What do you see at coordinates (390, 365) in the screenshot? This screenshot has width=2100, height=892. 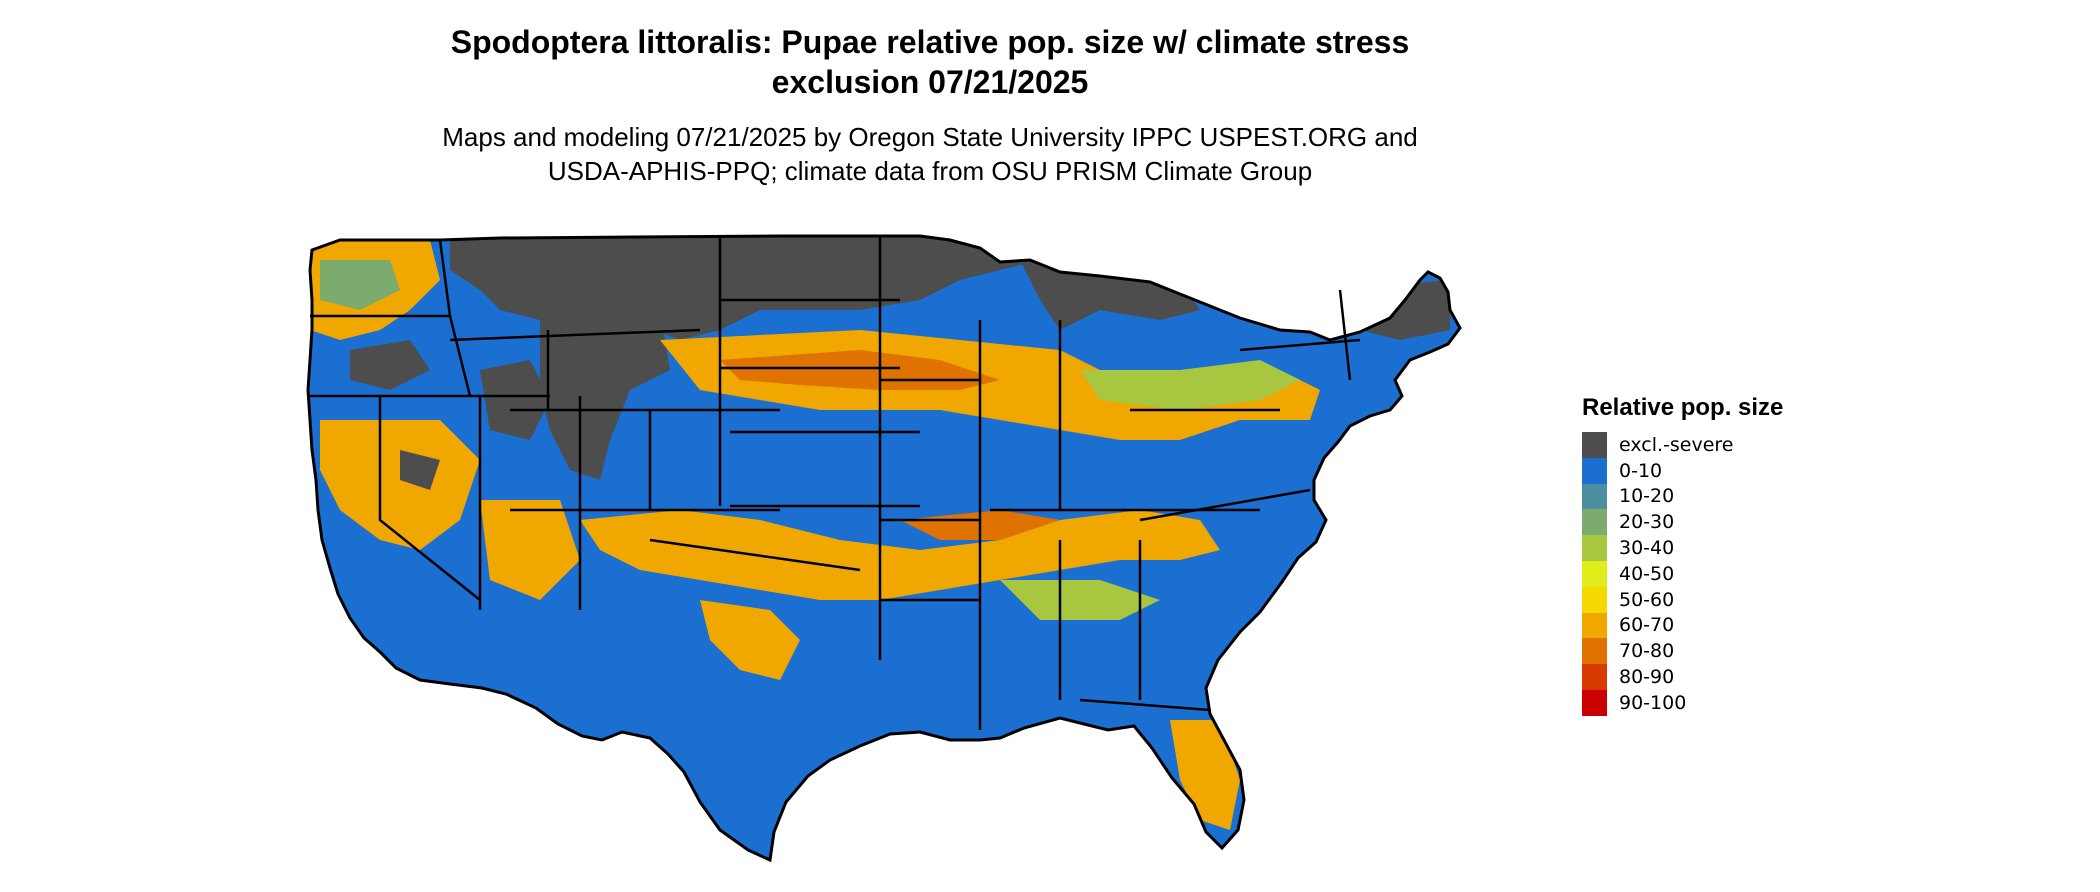 I see `region-oregon-excluded` at bounding box center [390, 365].